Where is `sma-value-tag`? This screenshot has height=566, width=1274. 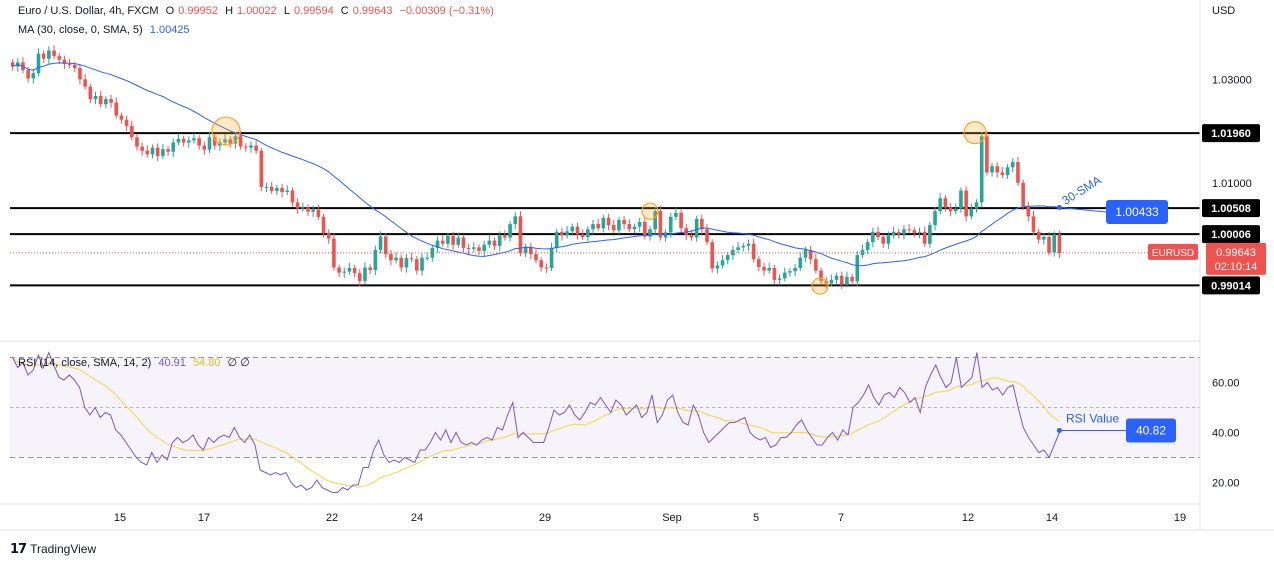 sma-value-tag is located at coordinates (1137, 212).